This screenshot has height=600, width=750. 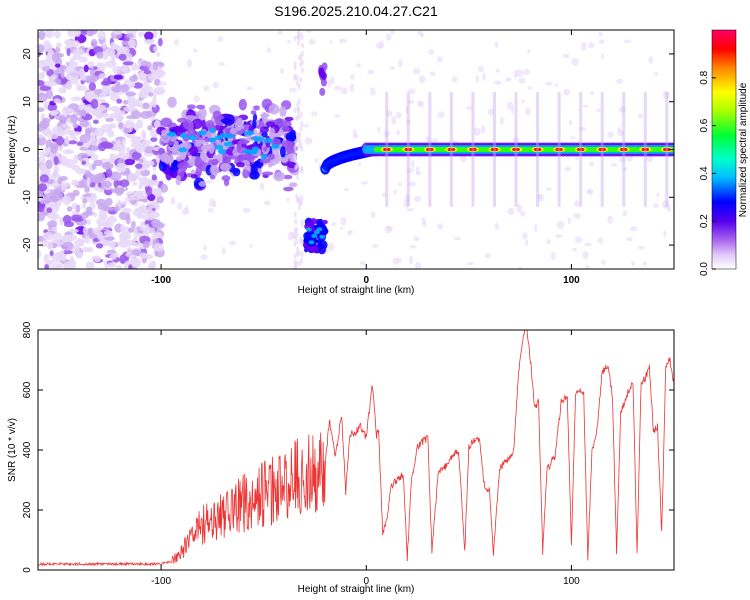 What do you see at coordinates (356, 290) in the screenshot?
I see `spectrum-x-axis-label: Height of straight line (km)` at bounding box center [356, 290].